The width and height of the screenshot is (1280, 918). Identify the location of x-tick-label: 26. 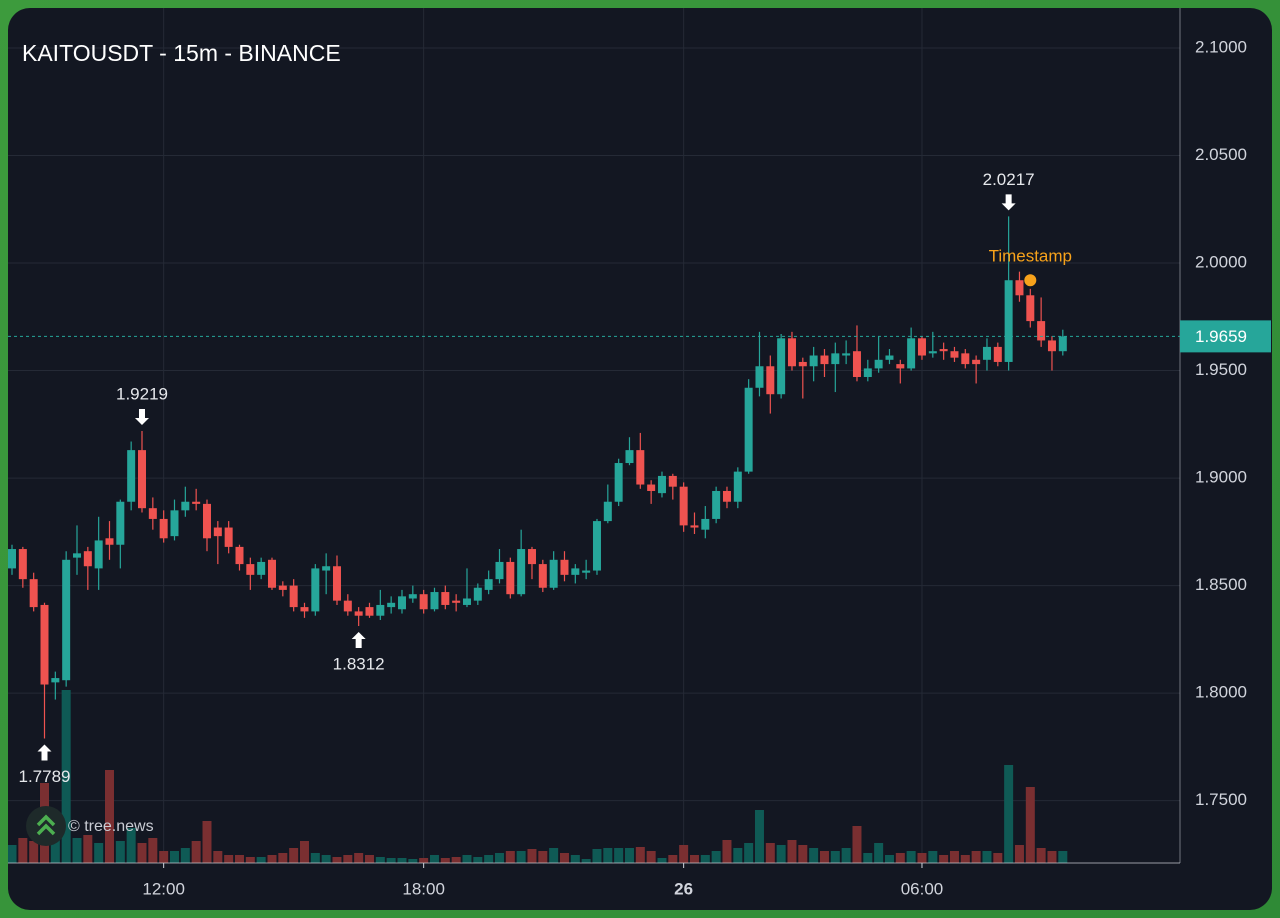
(683, 888).